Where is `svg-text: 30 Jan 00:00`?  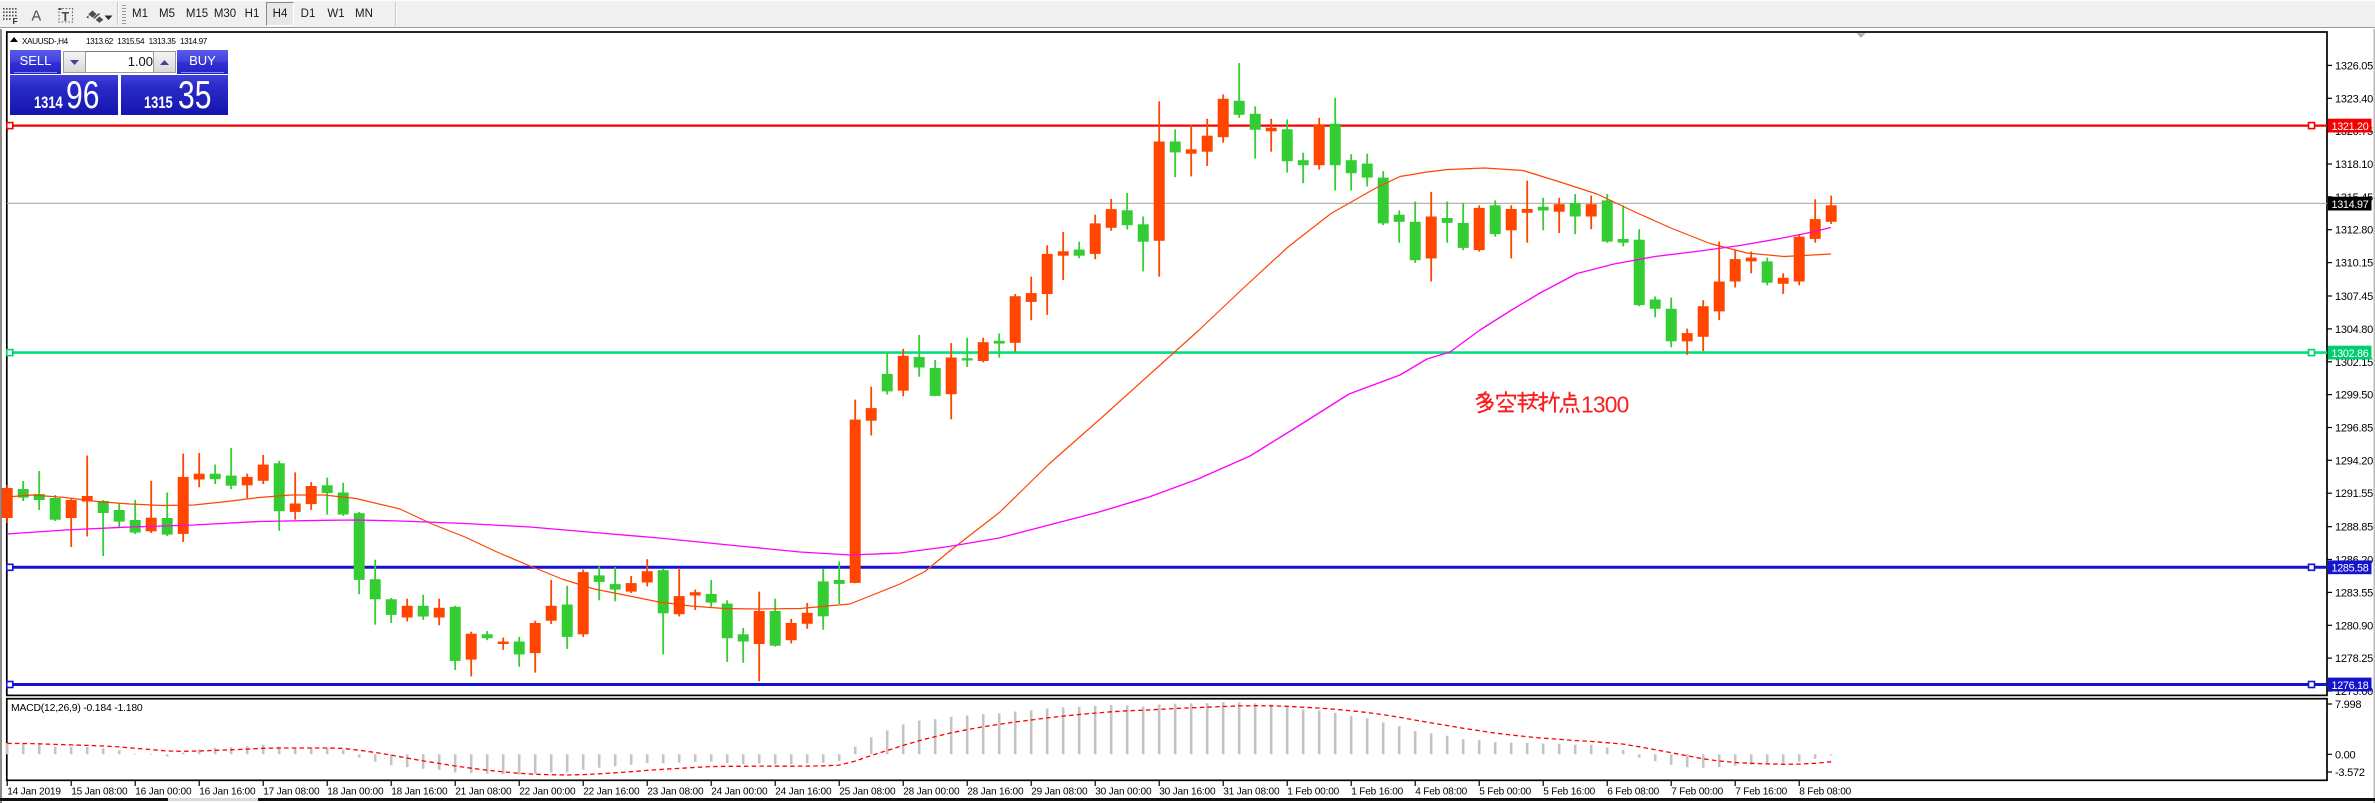
svg-text: 30 Jan 00:00 is located at coordinates (1123, 792).